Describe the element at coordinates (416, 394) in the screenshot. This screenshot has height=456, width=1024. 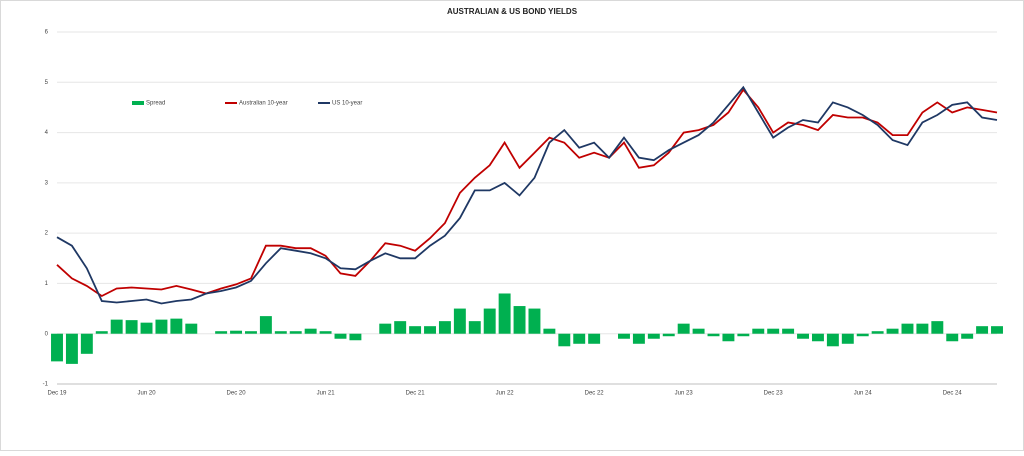
I see `x-tick-label: Dec 21` at that location.